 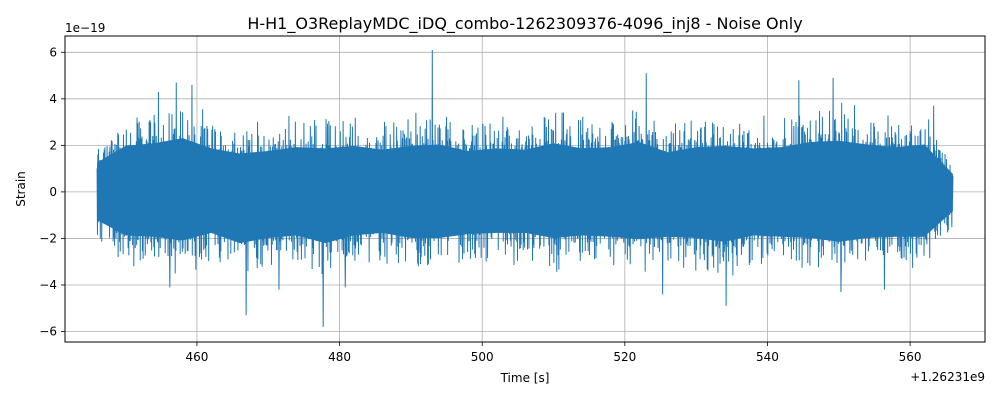 What do you see at coordinates (21, 189) in the screenshot?
I see `y-axis-label: Strain` at bounding box center [21, 189].